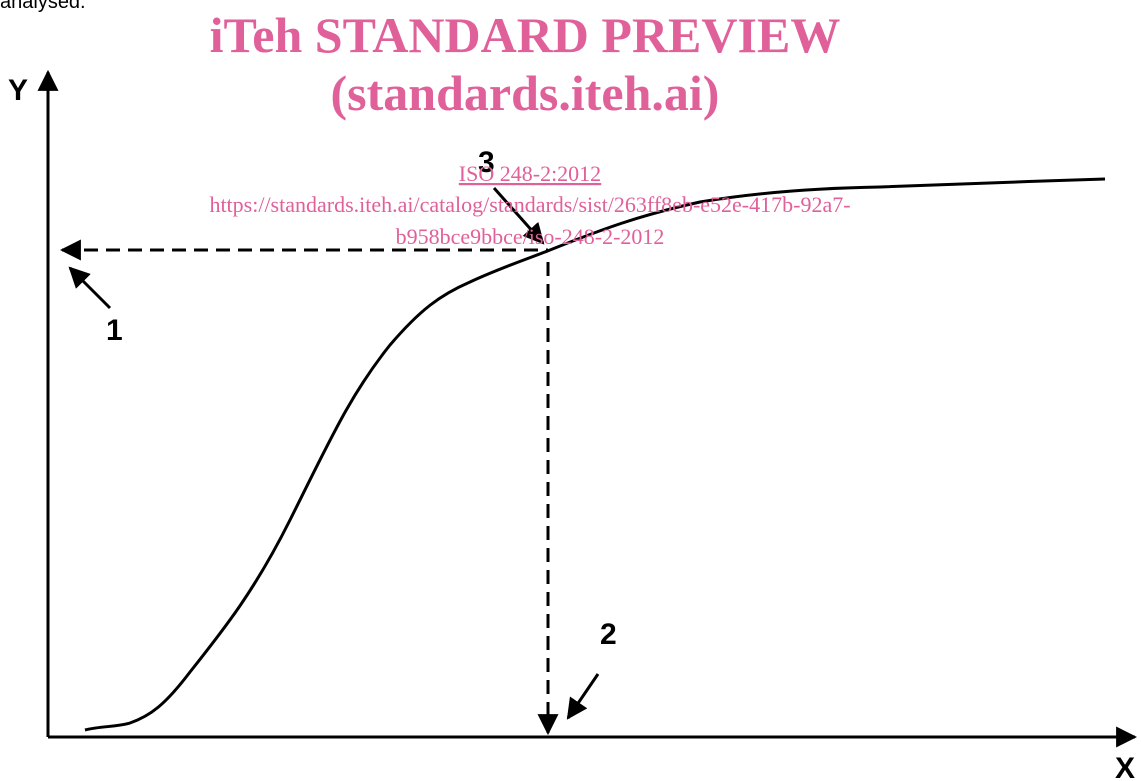  I want to click on watermark-title: iTeh STANDARD PREVIEW, so click(525, 35).